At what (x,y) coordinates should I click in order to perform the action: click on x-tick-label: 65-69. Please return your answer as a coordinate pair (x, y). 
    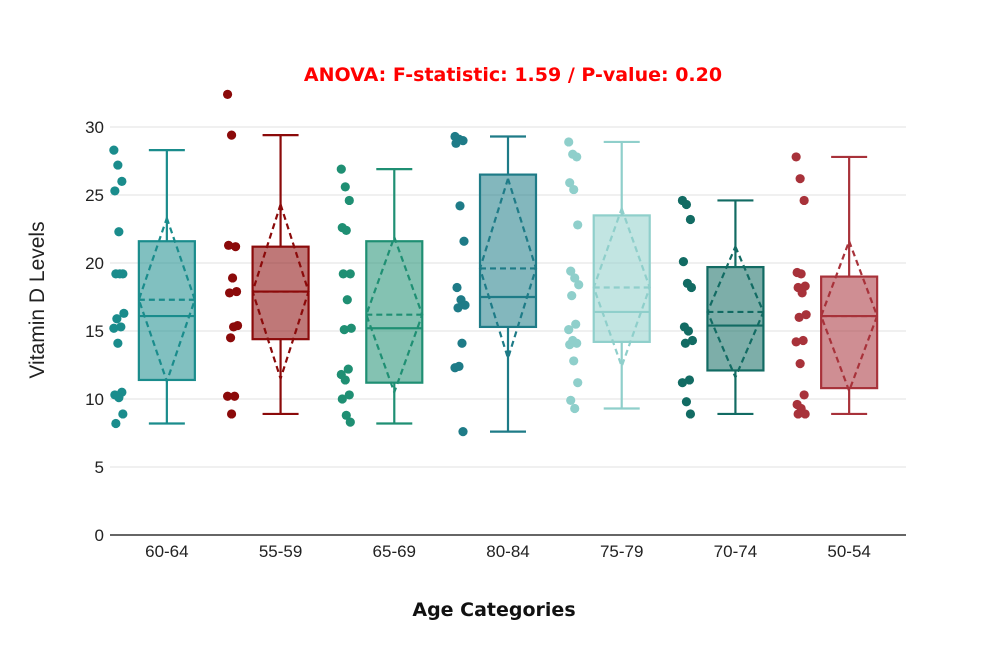
    Looking at the image, I should click on (394, 551).